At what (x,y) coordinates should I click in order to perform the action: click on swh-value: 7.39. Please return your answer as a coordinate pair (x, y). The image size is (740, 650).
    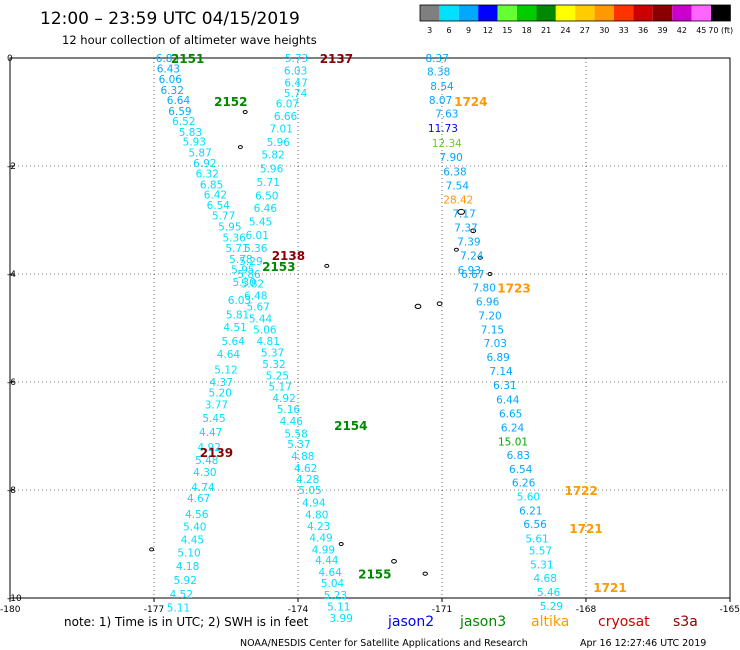
    Looking at the image, I should click on (468, 243).